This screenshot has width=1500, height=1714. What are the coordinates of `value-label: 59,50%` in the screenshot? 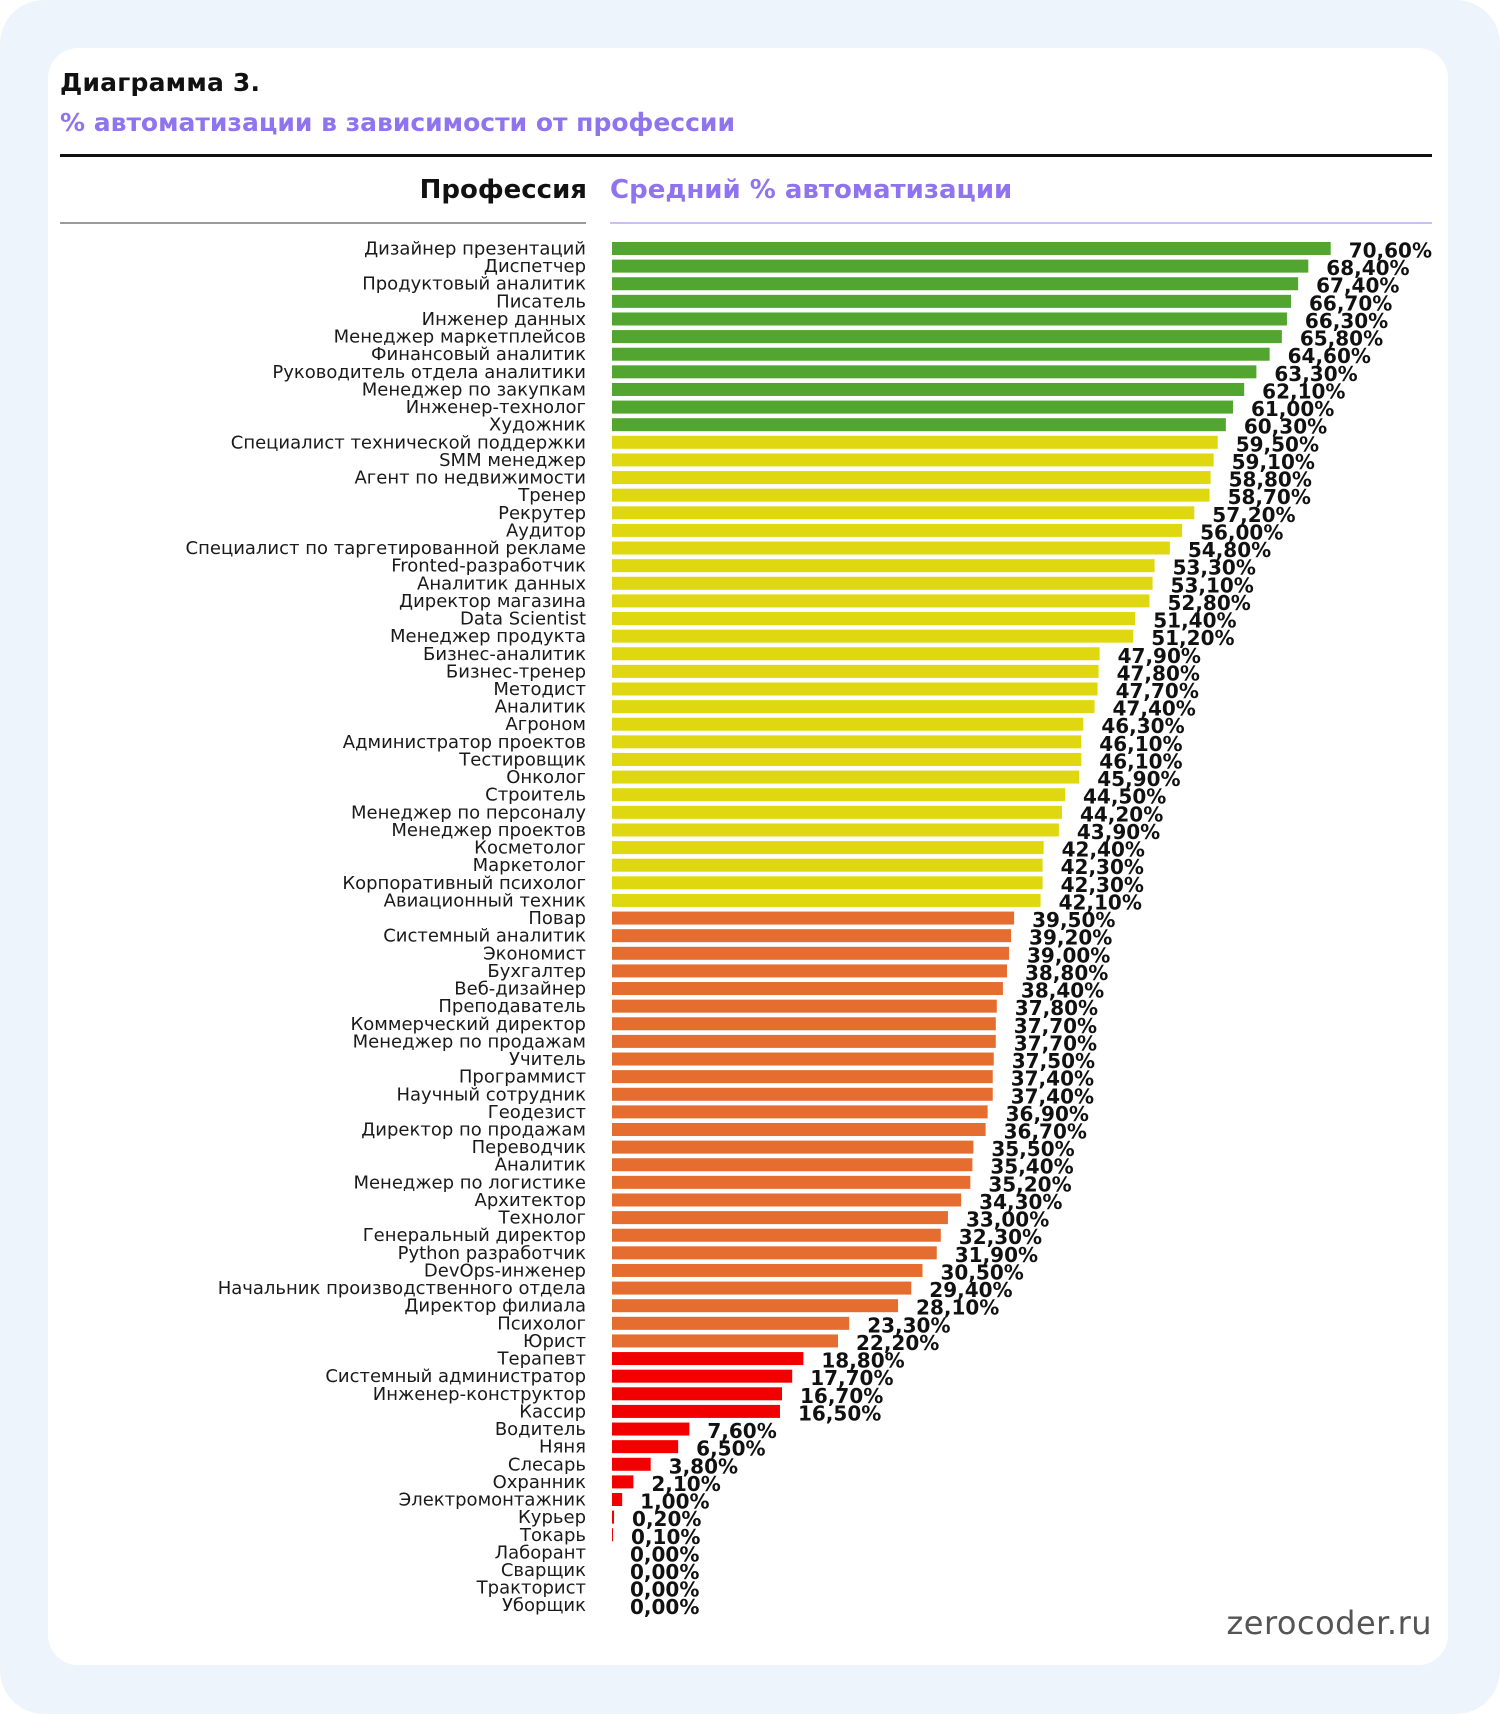 It's located at (1277, 444).